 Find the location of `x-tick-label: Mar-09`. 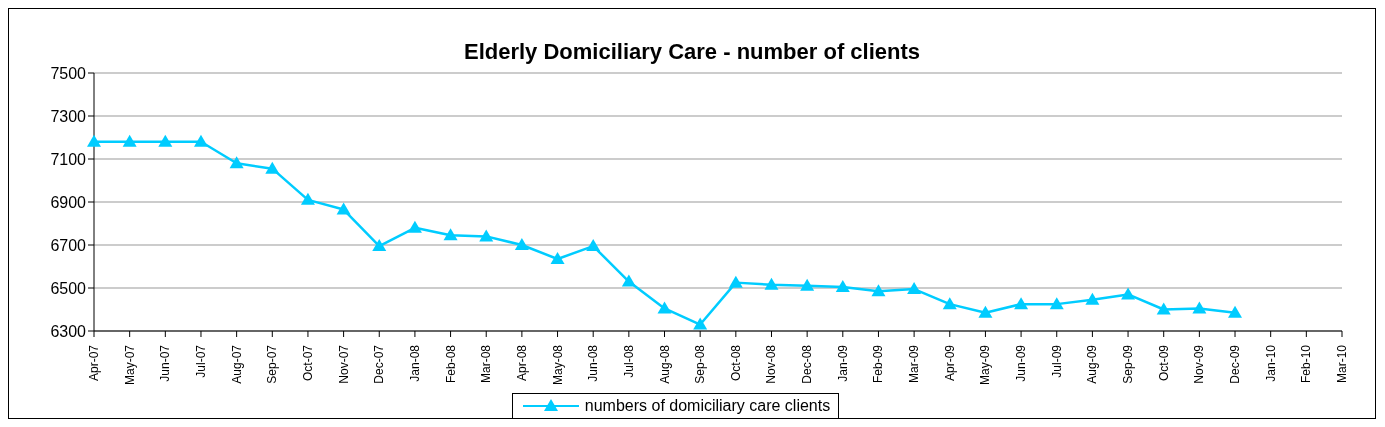

x-tick-label: Mar-09 is located at coordinates (914, 364).